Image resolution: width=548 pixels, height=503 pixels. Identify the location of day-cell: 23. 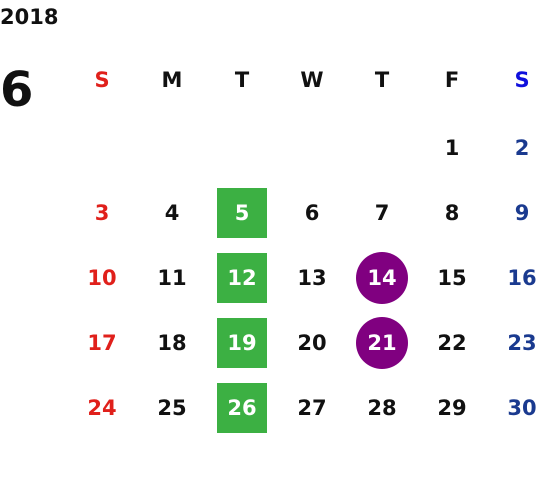
(517, 342).